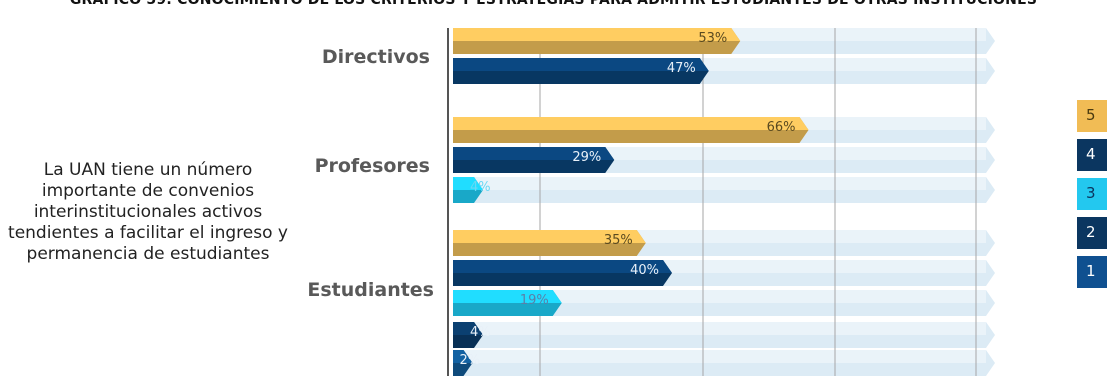 Image resolution: width=1107 pixels, height=381 pixels. What do you see at coordinates (644, 270) in the screenshot?
I see `data-label: 40%` at bounding box center [644, 270].